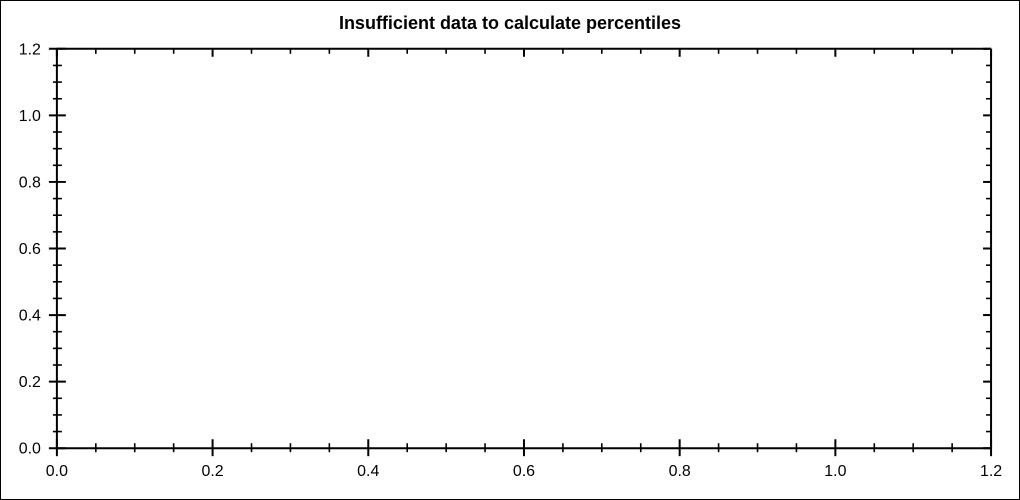 The image size is (1020, 500). Describe the element at coordinates (368, 471) in the screenshot. I see `x-tick-label: 0.4` at that location.